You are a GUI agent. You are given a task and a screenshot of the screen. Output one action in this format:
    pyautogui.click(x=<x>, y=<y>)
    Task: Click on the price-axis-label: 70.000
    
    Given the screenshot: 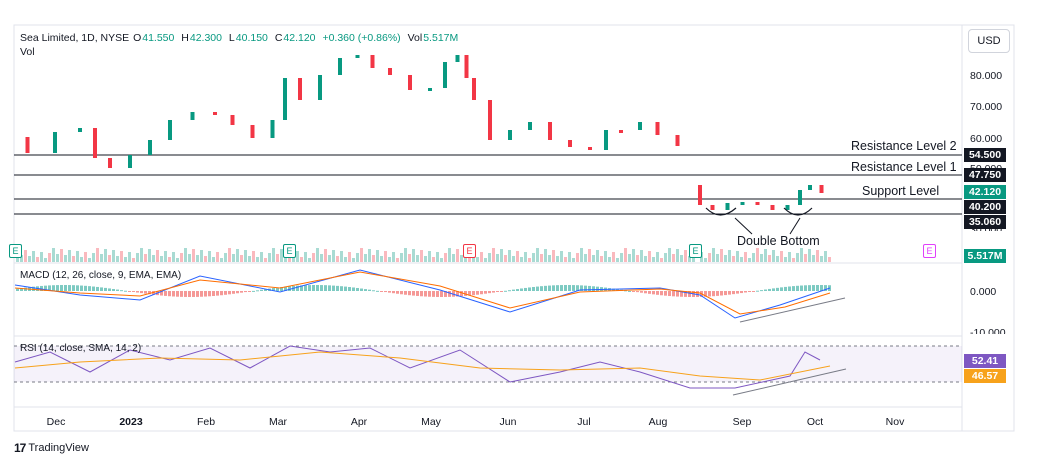 What is the action you would take?
    pyautogui.click(x=986, y=107)
    